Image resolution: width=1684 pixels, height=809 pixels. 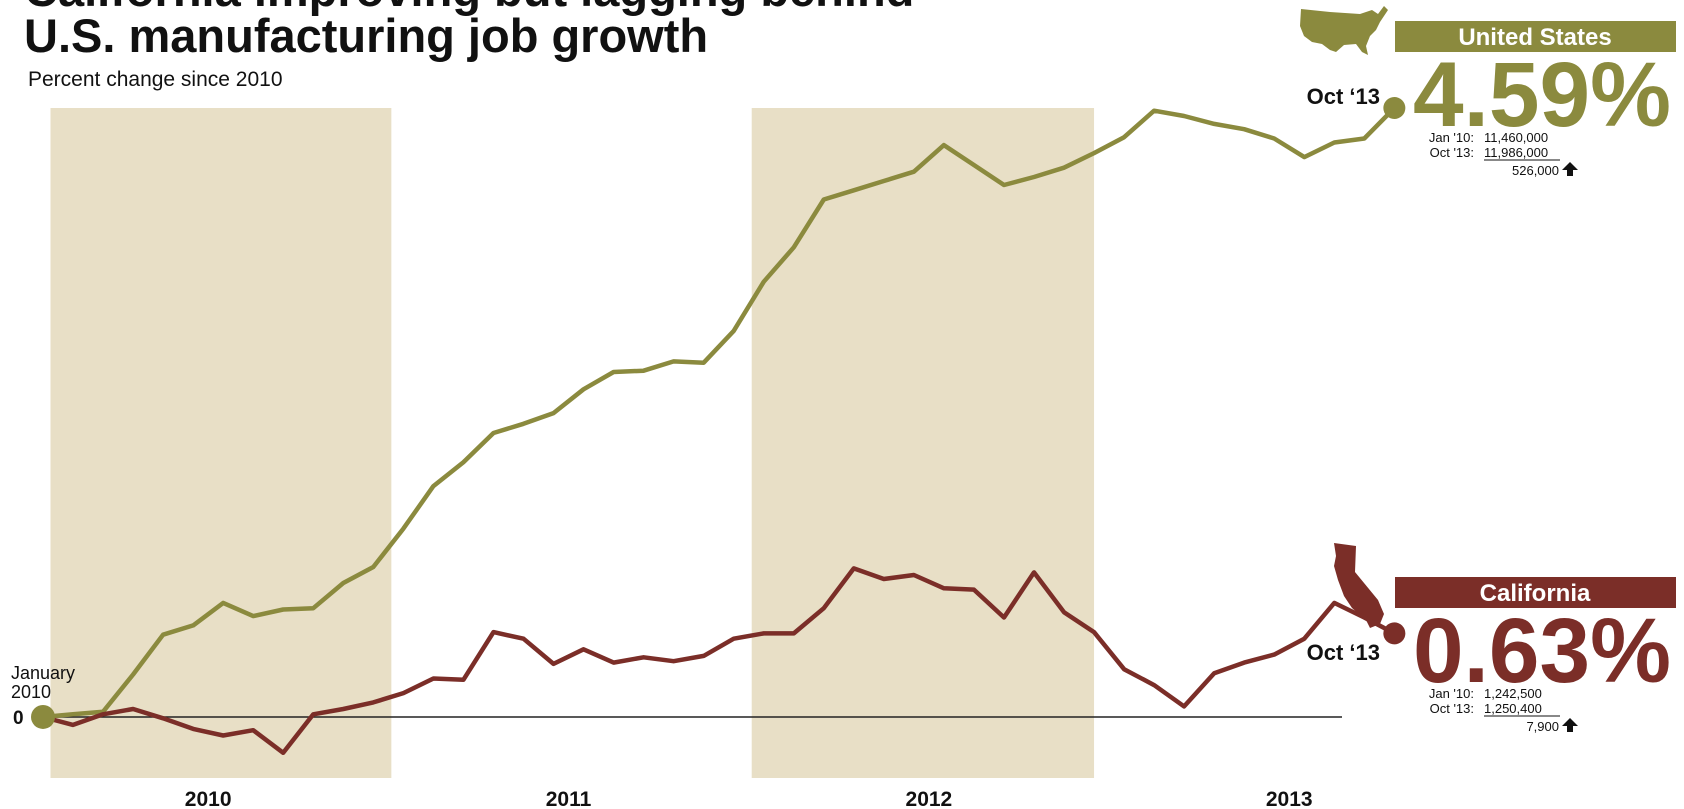 What do you see at coordinates (1516, 137) in the screenshot?
I see `detail-value: 11,460,000` at bounding box center [1516, 137].